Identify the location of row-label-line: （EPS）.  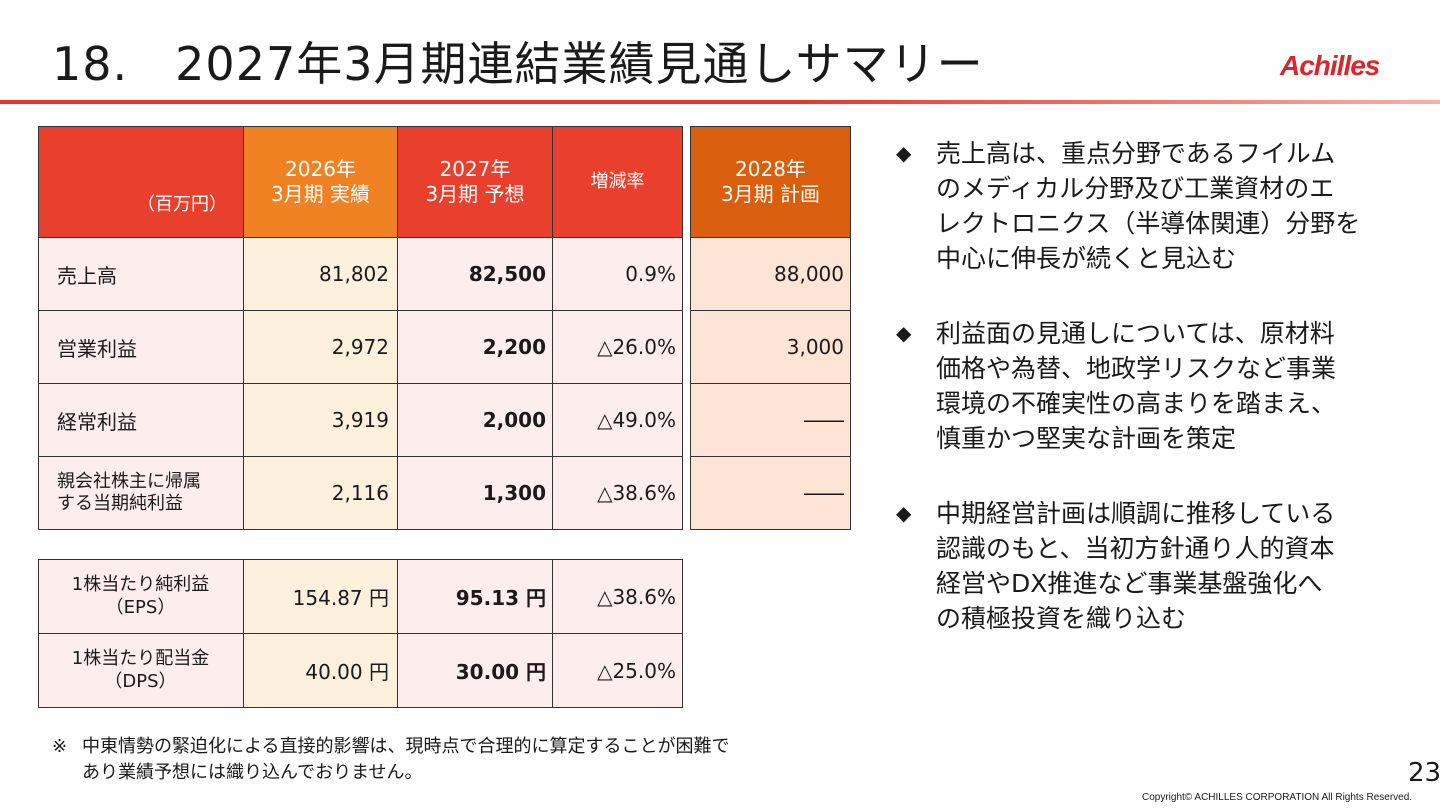
(140, 607).